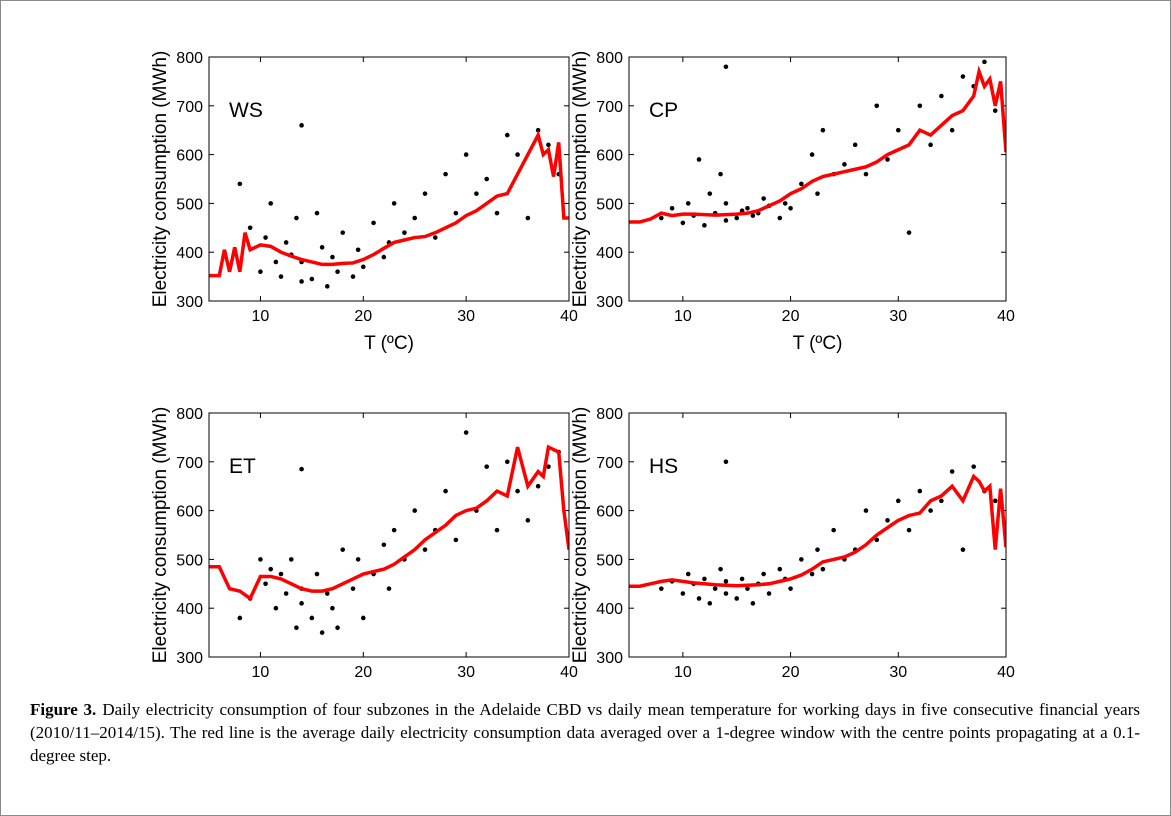 The width and height of the screenshot is (1171, 816). I want to click on axes-box, so click(817, 179).